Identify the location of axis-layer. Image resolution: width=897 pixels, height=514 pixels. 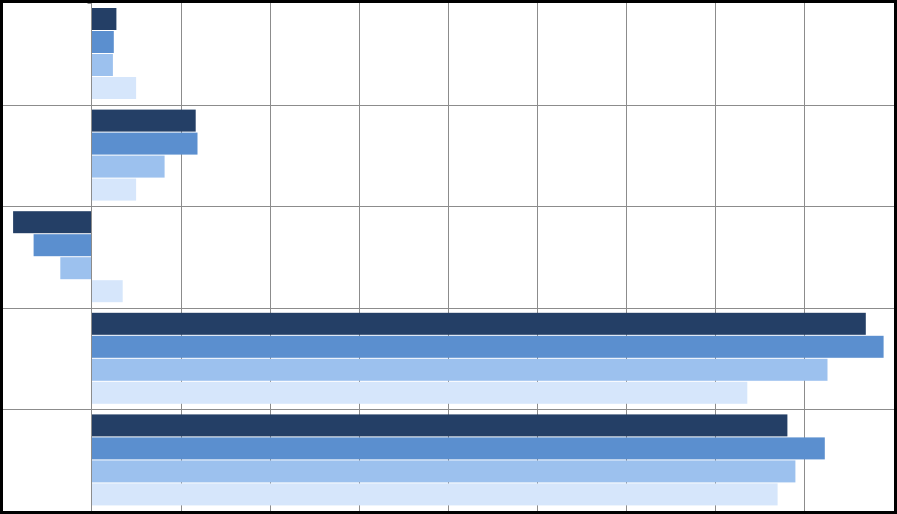
(89, 257).